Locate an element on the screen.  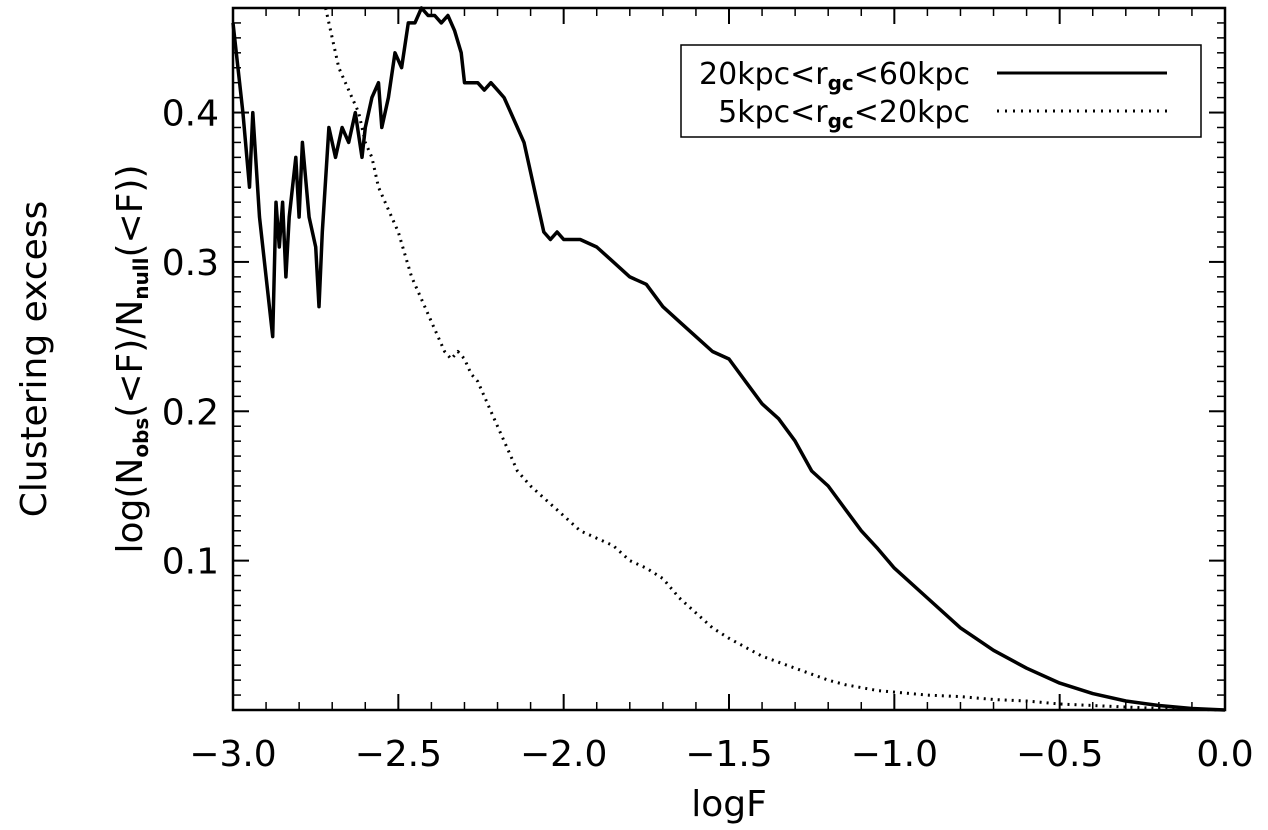
x-tick-label: −3.0 is located at coordinates (232, 754).